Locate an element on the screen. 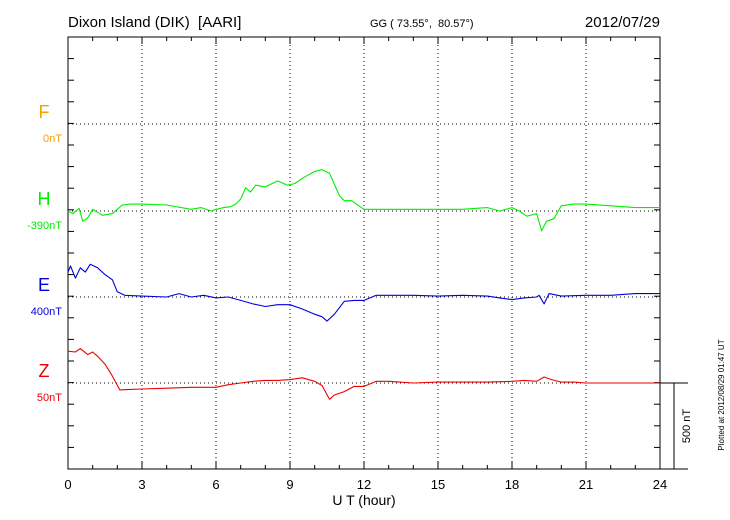 The height and width of the screenshot is (520, 730). series-offset-f: 0nT is located at coordinates (52, 139).